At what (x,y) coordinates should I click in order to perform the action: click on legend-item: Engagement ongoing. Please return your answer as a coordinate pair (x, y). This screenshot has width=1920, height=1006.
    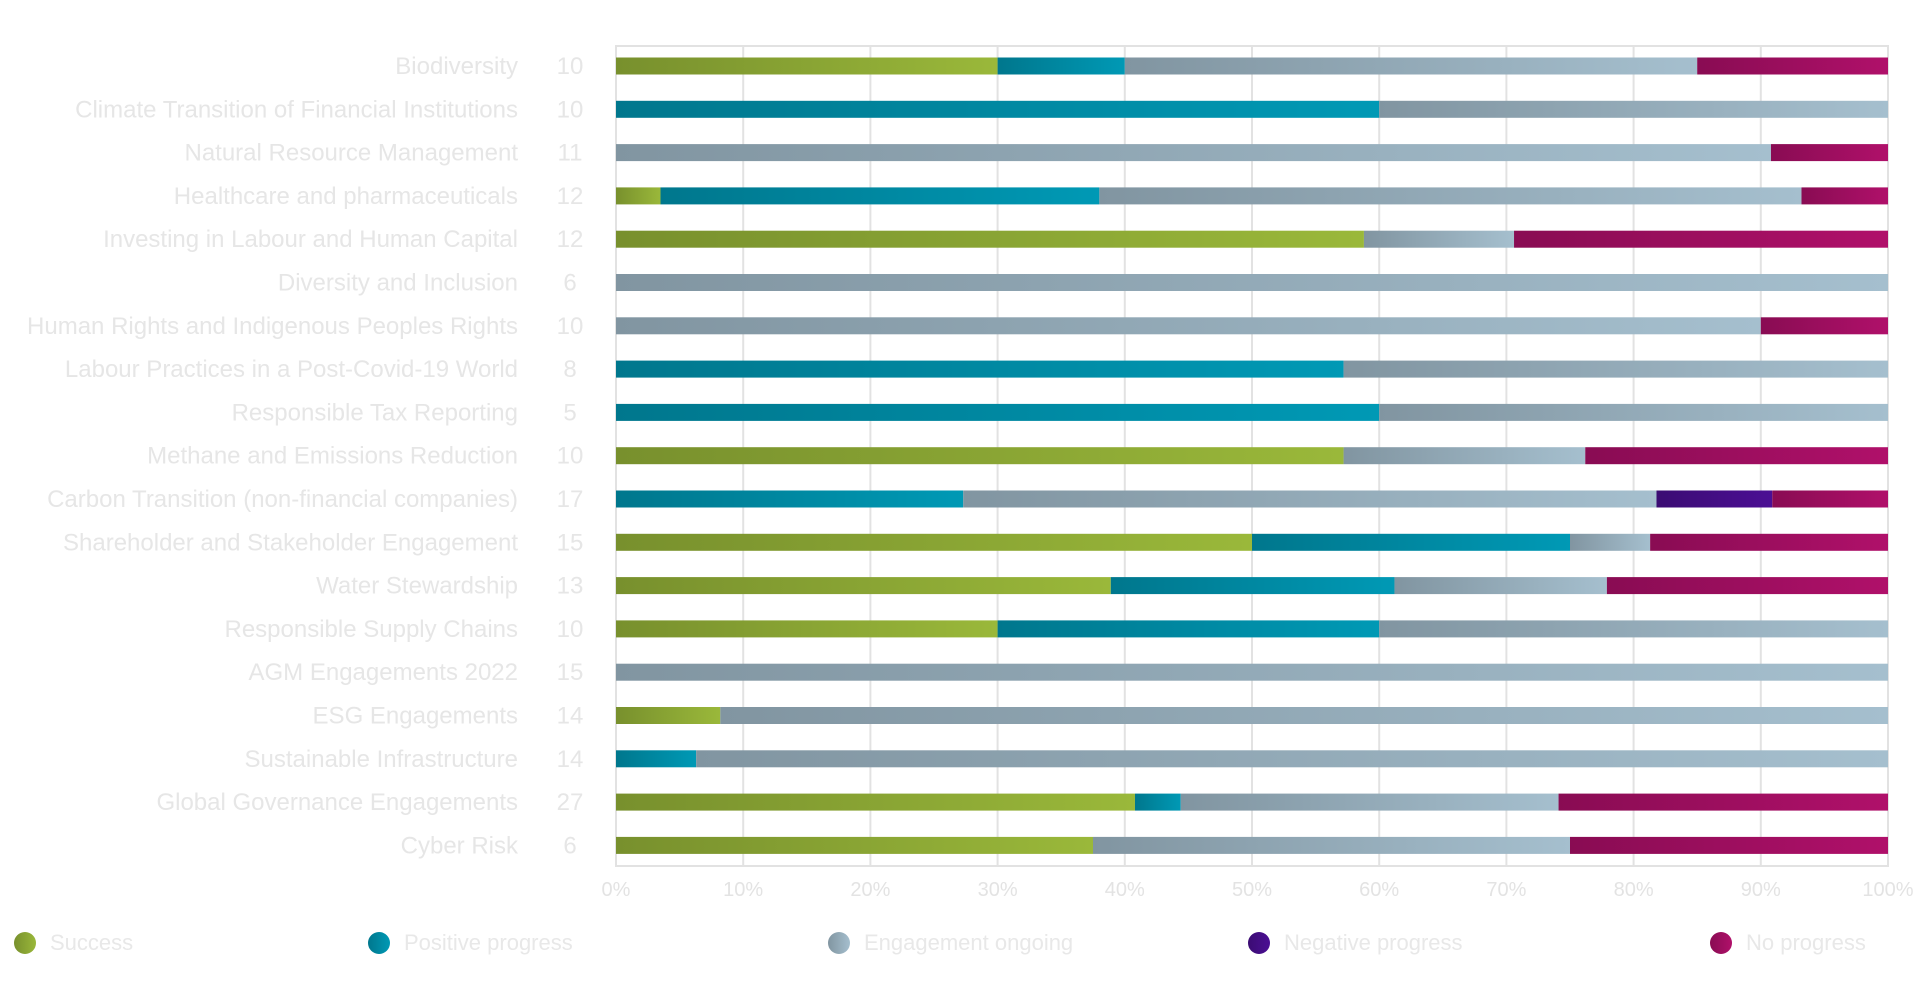
    Looking at the image, I should click on (950, 943).